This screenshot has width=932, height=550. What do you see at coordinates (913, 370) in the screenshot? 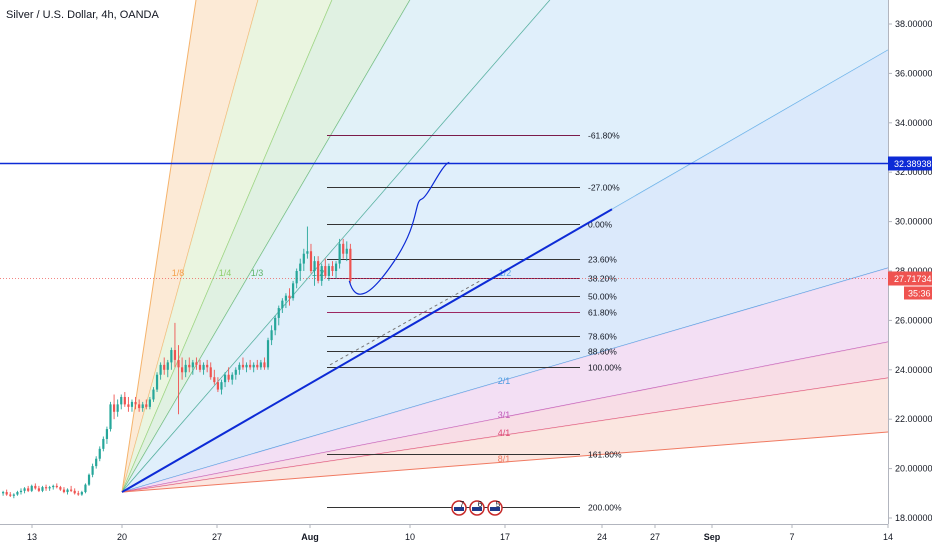
I see `price-tick-label: 24.00000` at bounding box center [913, 370].